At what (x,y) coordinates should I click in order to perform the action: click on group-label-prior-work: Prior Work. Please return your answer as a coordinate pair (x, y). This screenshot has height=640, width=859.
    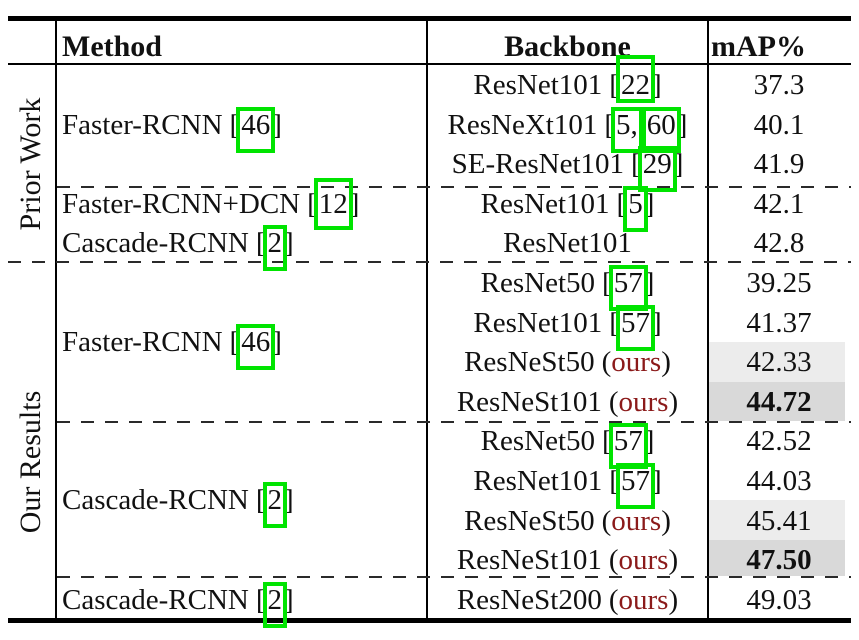
    Looking at the image, I should click on (30, 164).